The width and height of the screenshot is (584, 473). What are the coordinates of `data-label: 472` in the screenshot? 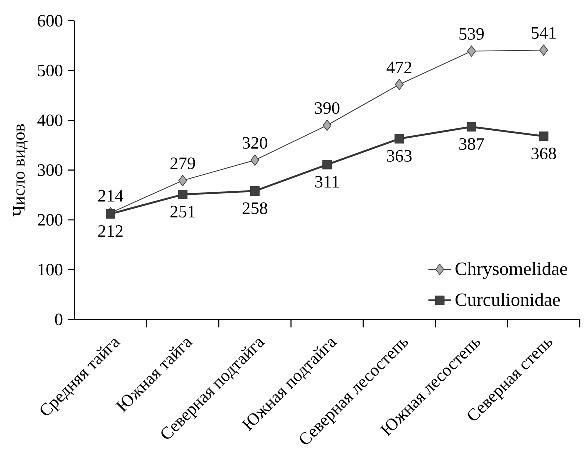 It's located at (399, 68).